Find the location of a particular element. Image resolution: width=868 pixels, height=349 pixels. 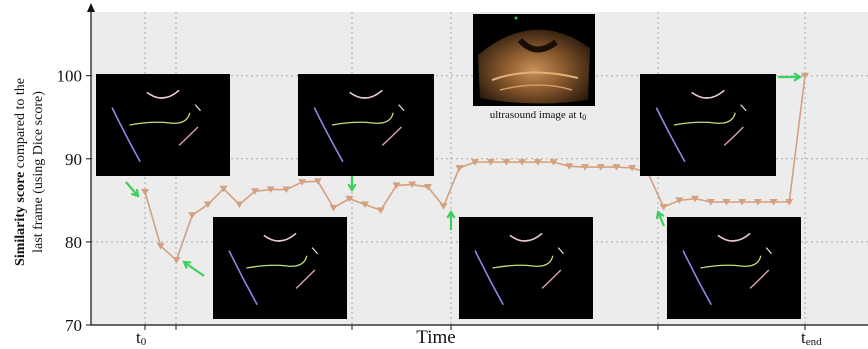

y-tick-label: 80 is located at coordinates (73, 242).